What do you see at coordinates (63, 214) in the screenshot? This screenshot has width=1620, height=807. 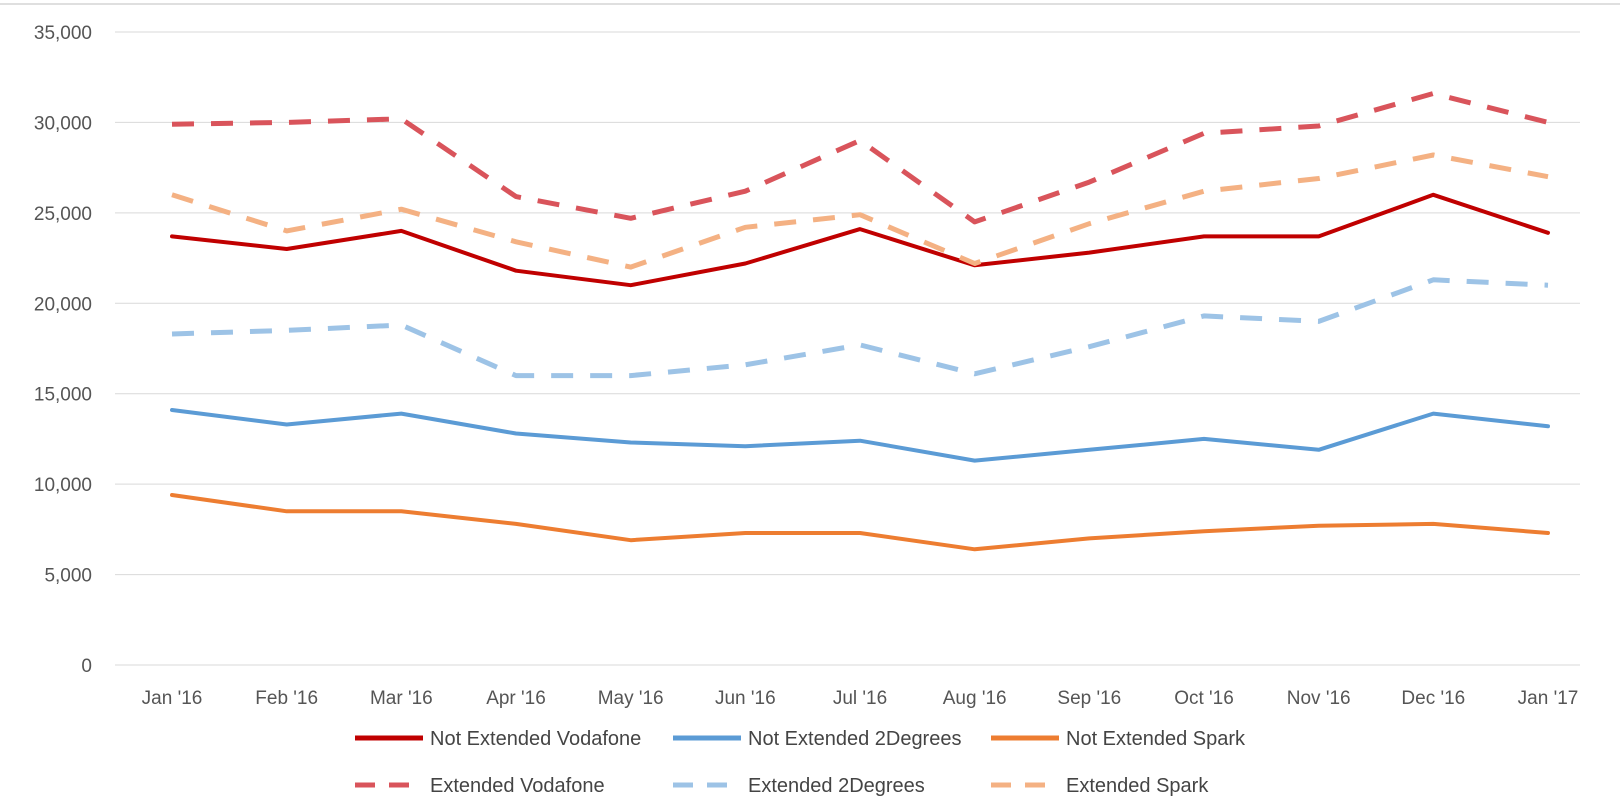 I see `y-tick-label: 25,000` at bounding box center [63, 214].